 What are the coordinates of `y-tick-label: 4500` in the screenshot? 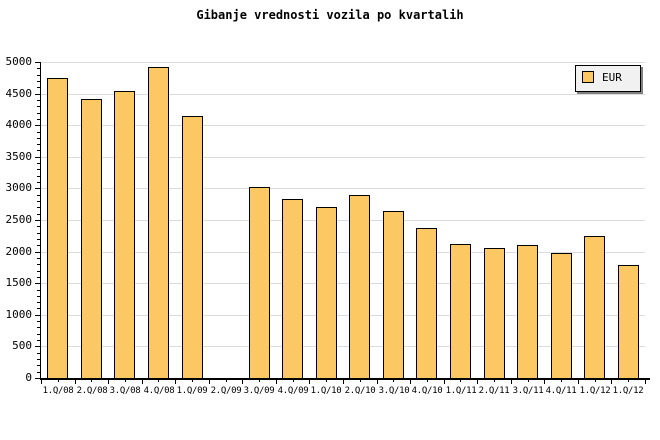 It's located at (19, 93).